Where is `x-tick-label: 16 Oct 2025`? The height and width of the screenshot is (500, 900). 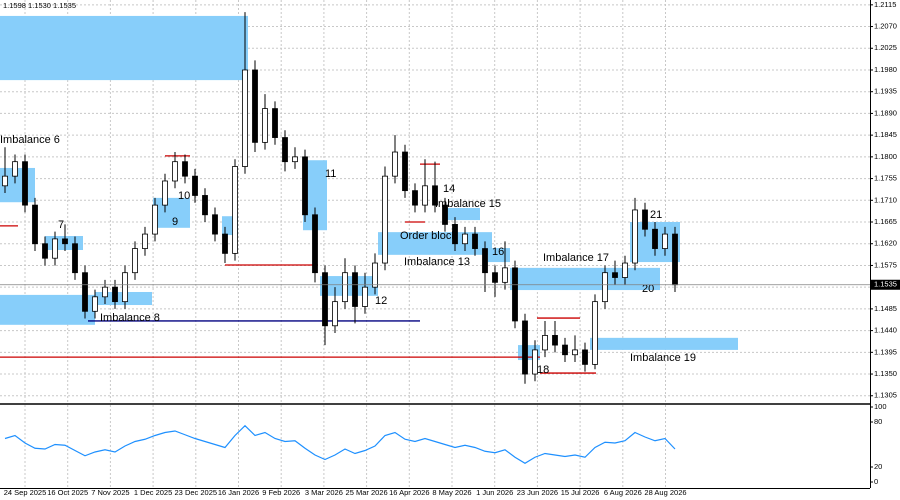
x-tick-label: 16 Oct 2025 is located at coordinates (67, 492).